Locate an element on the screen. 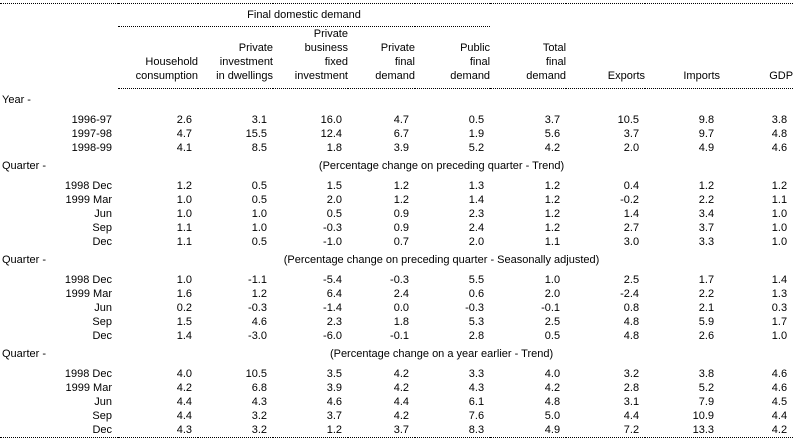 This screenshot has height=443, width=793. value-cell: 0.8 is located at coordinates (631, 308).